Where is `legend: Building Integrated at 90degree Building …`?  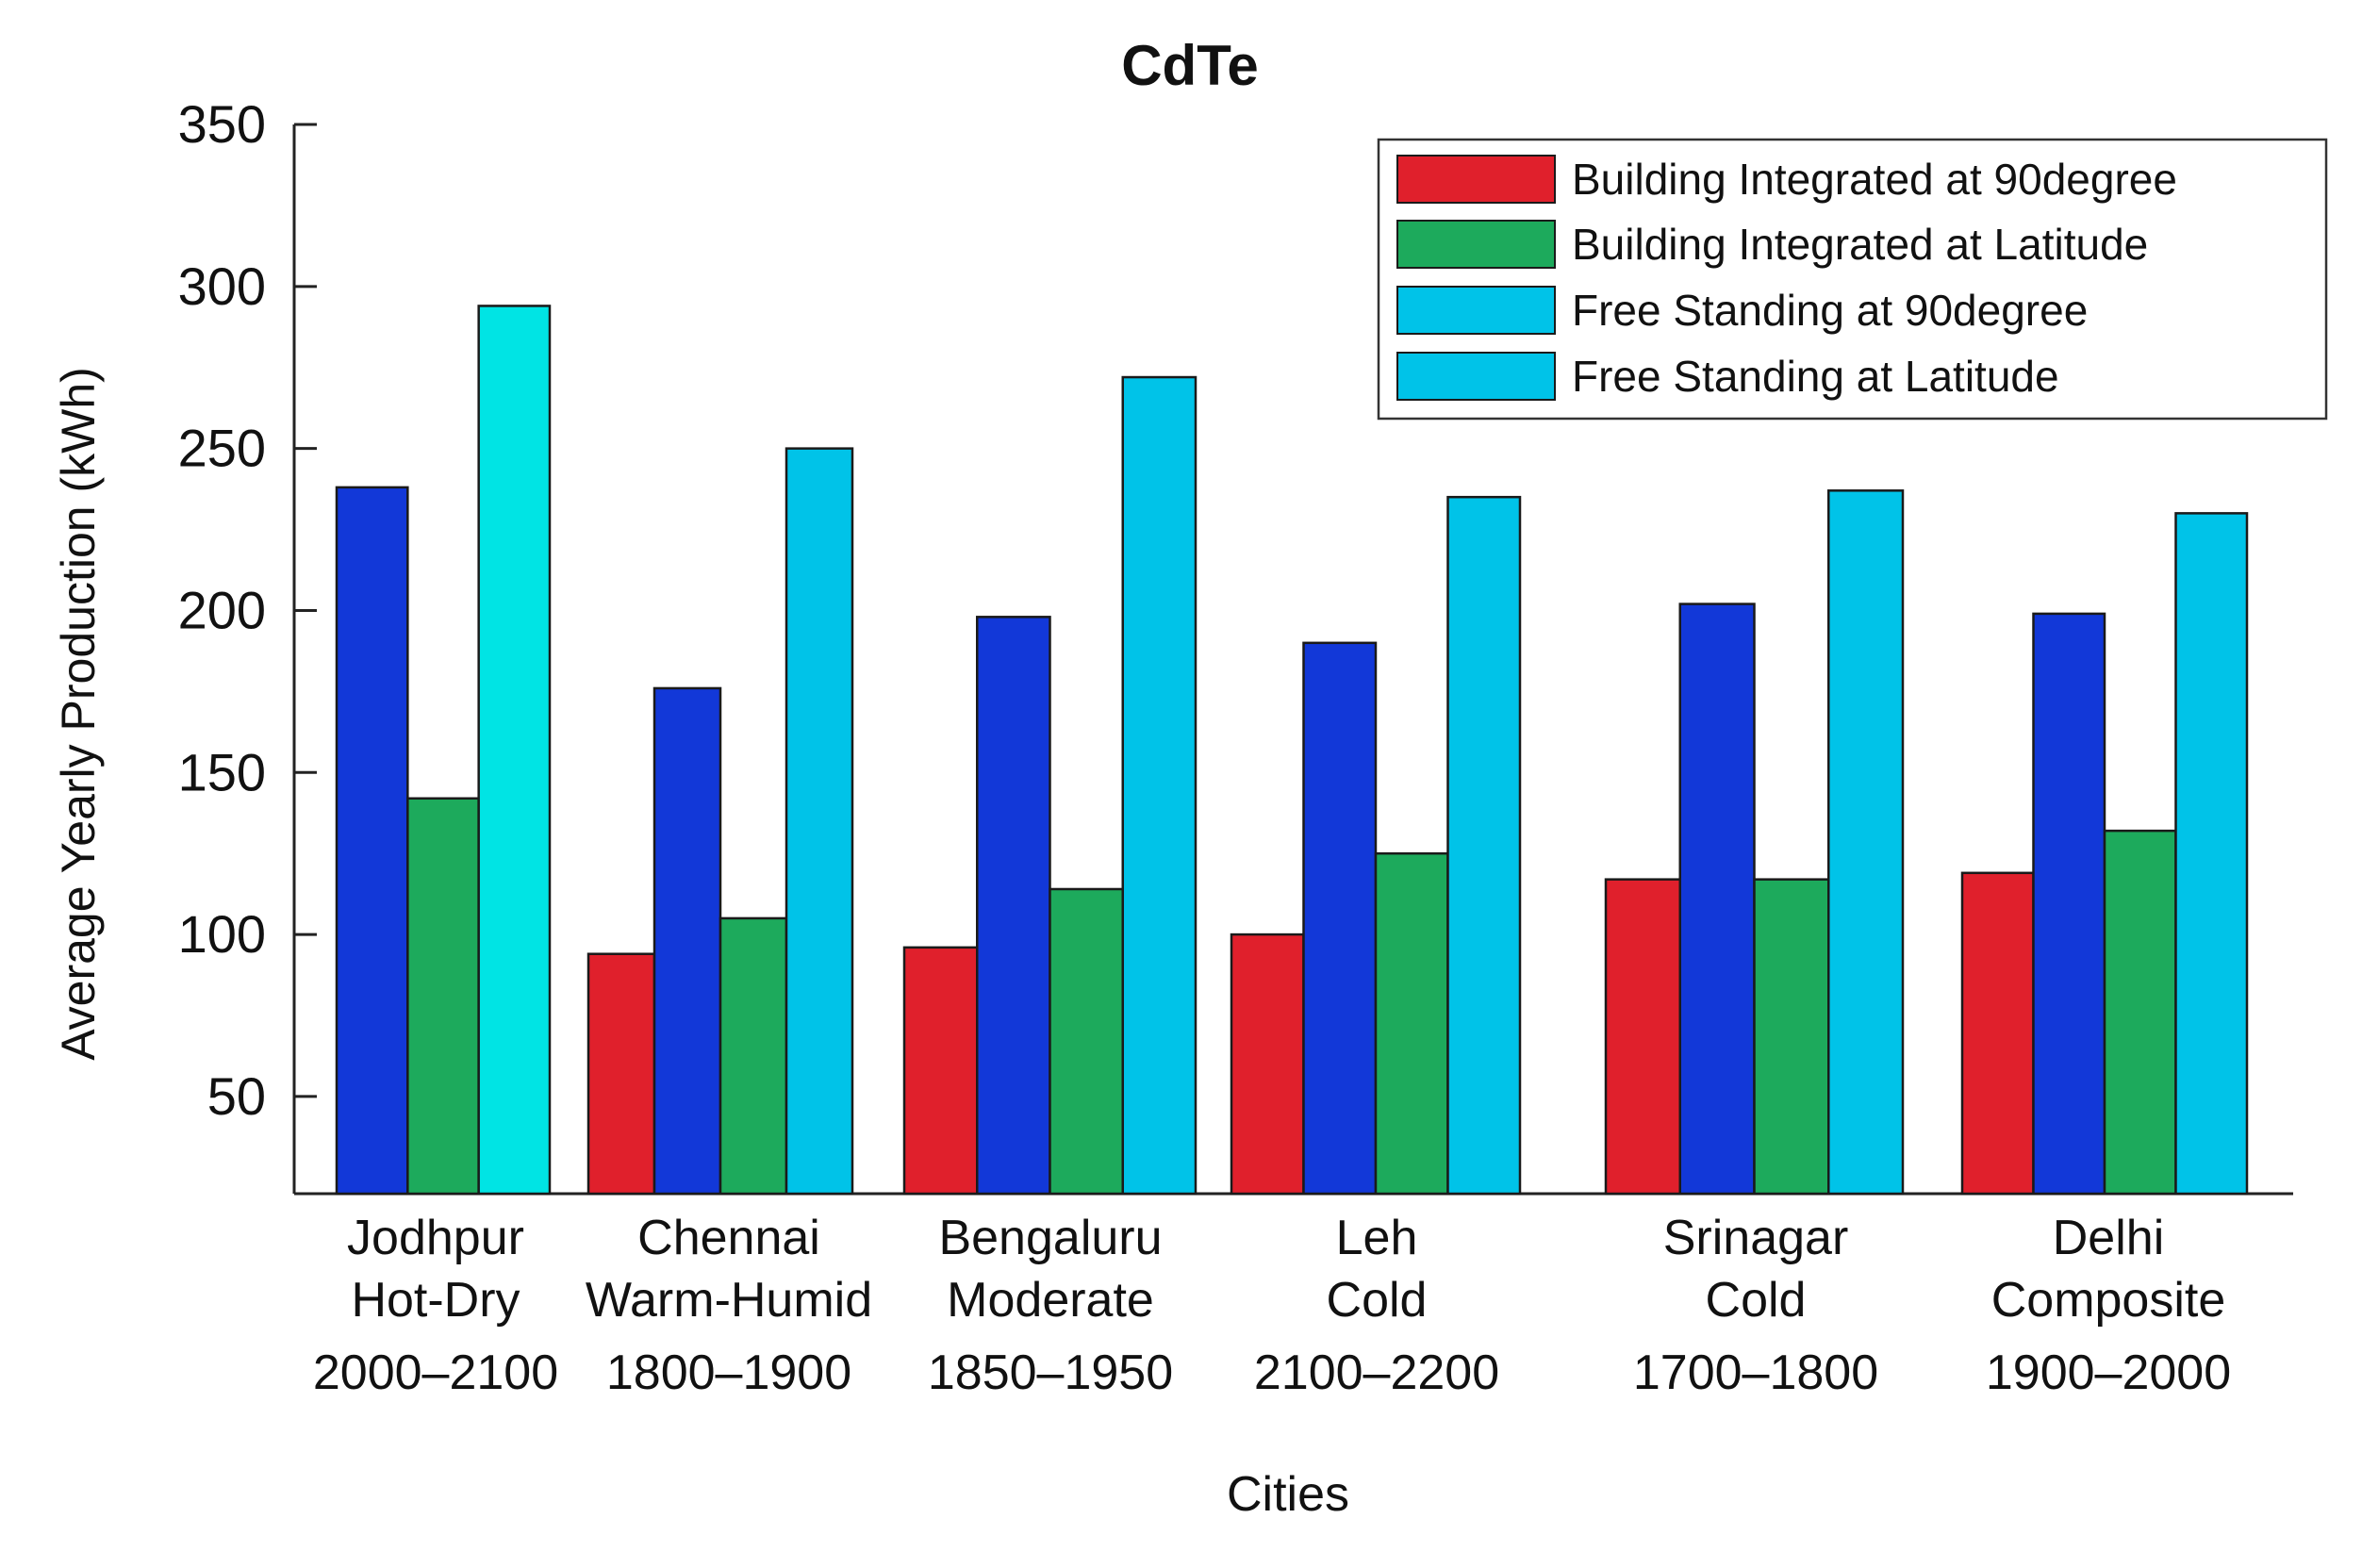 legend: Building Integrated at 90degree Building … is located at coordinates (1852, 280).